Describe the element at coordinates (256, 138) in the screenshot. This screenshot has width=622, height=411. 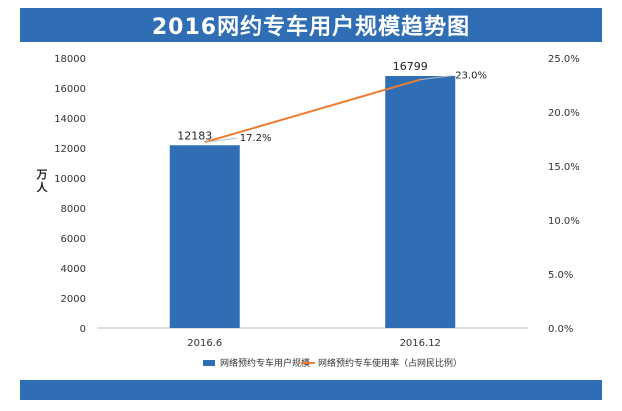
I see `line-point-label: 17.2%` at that location.